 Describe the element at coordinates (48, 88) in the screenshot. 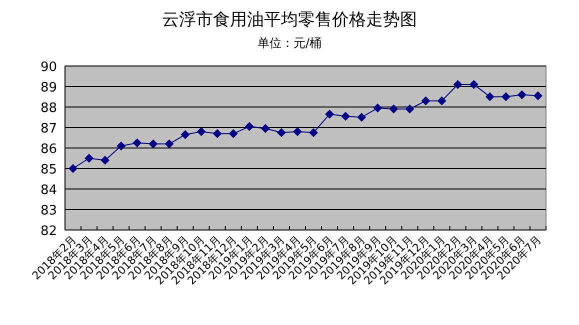

I see `y-tick-label: 89` at that location.